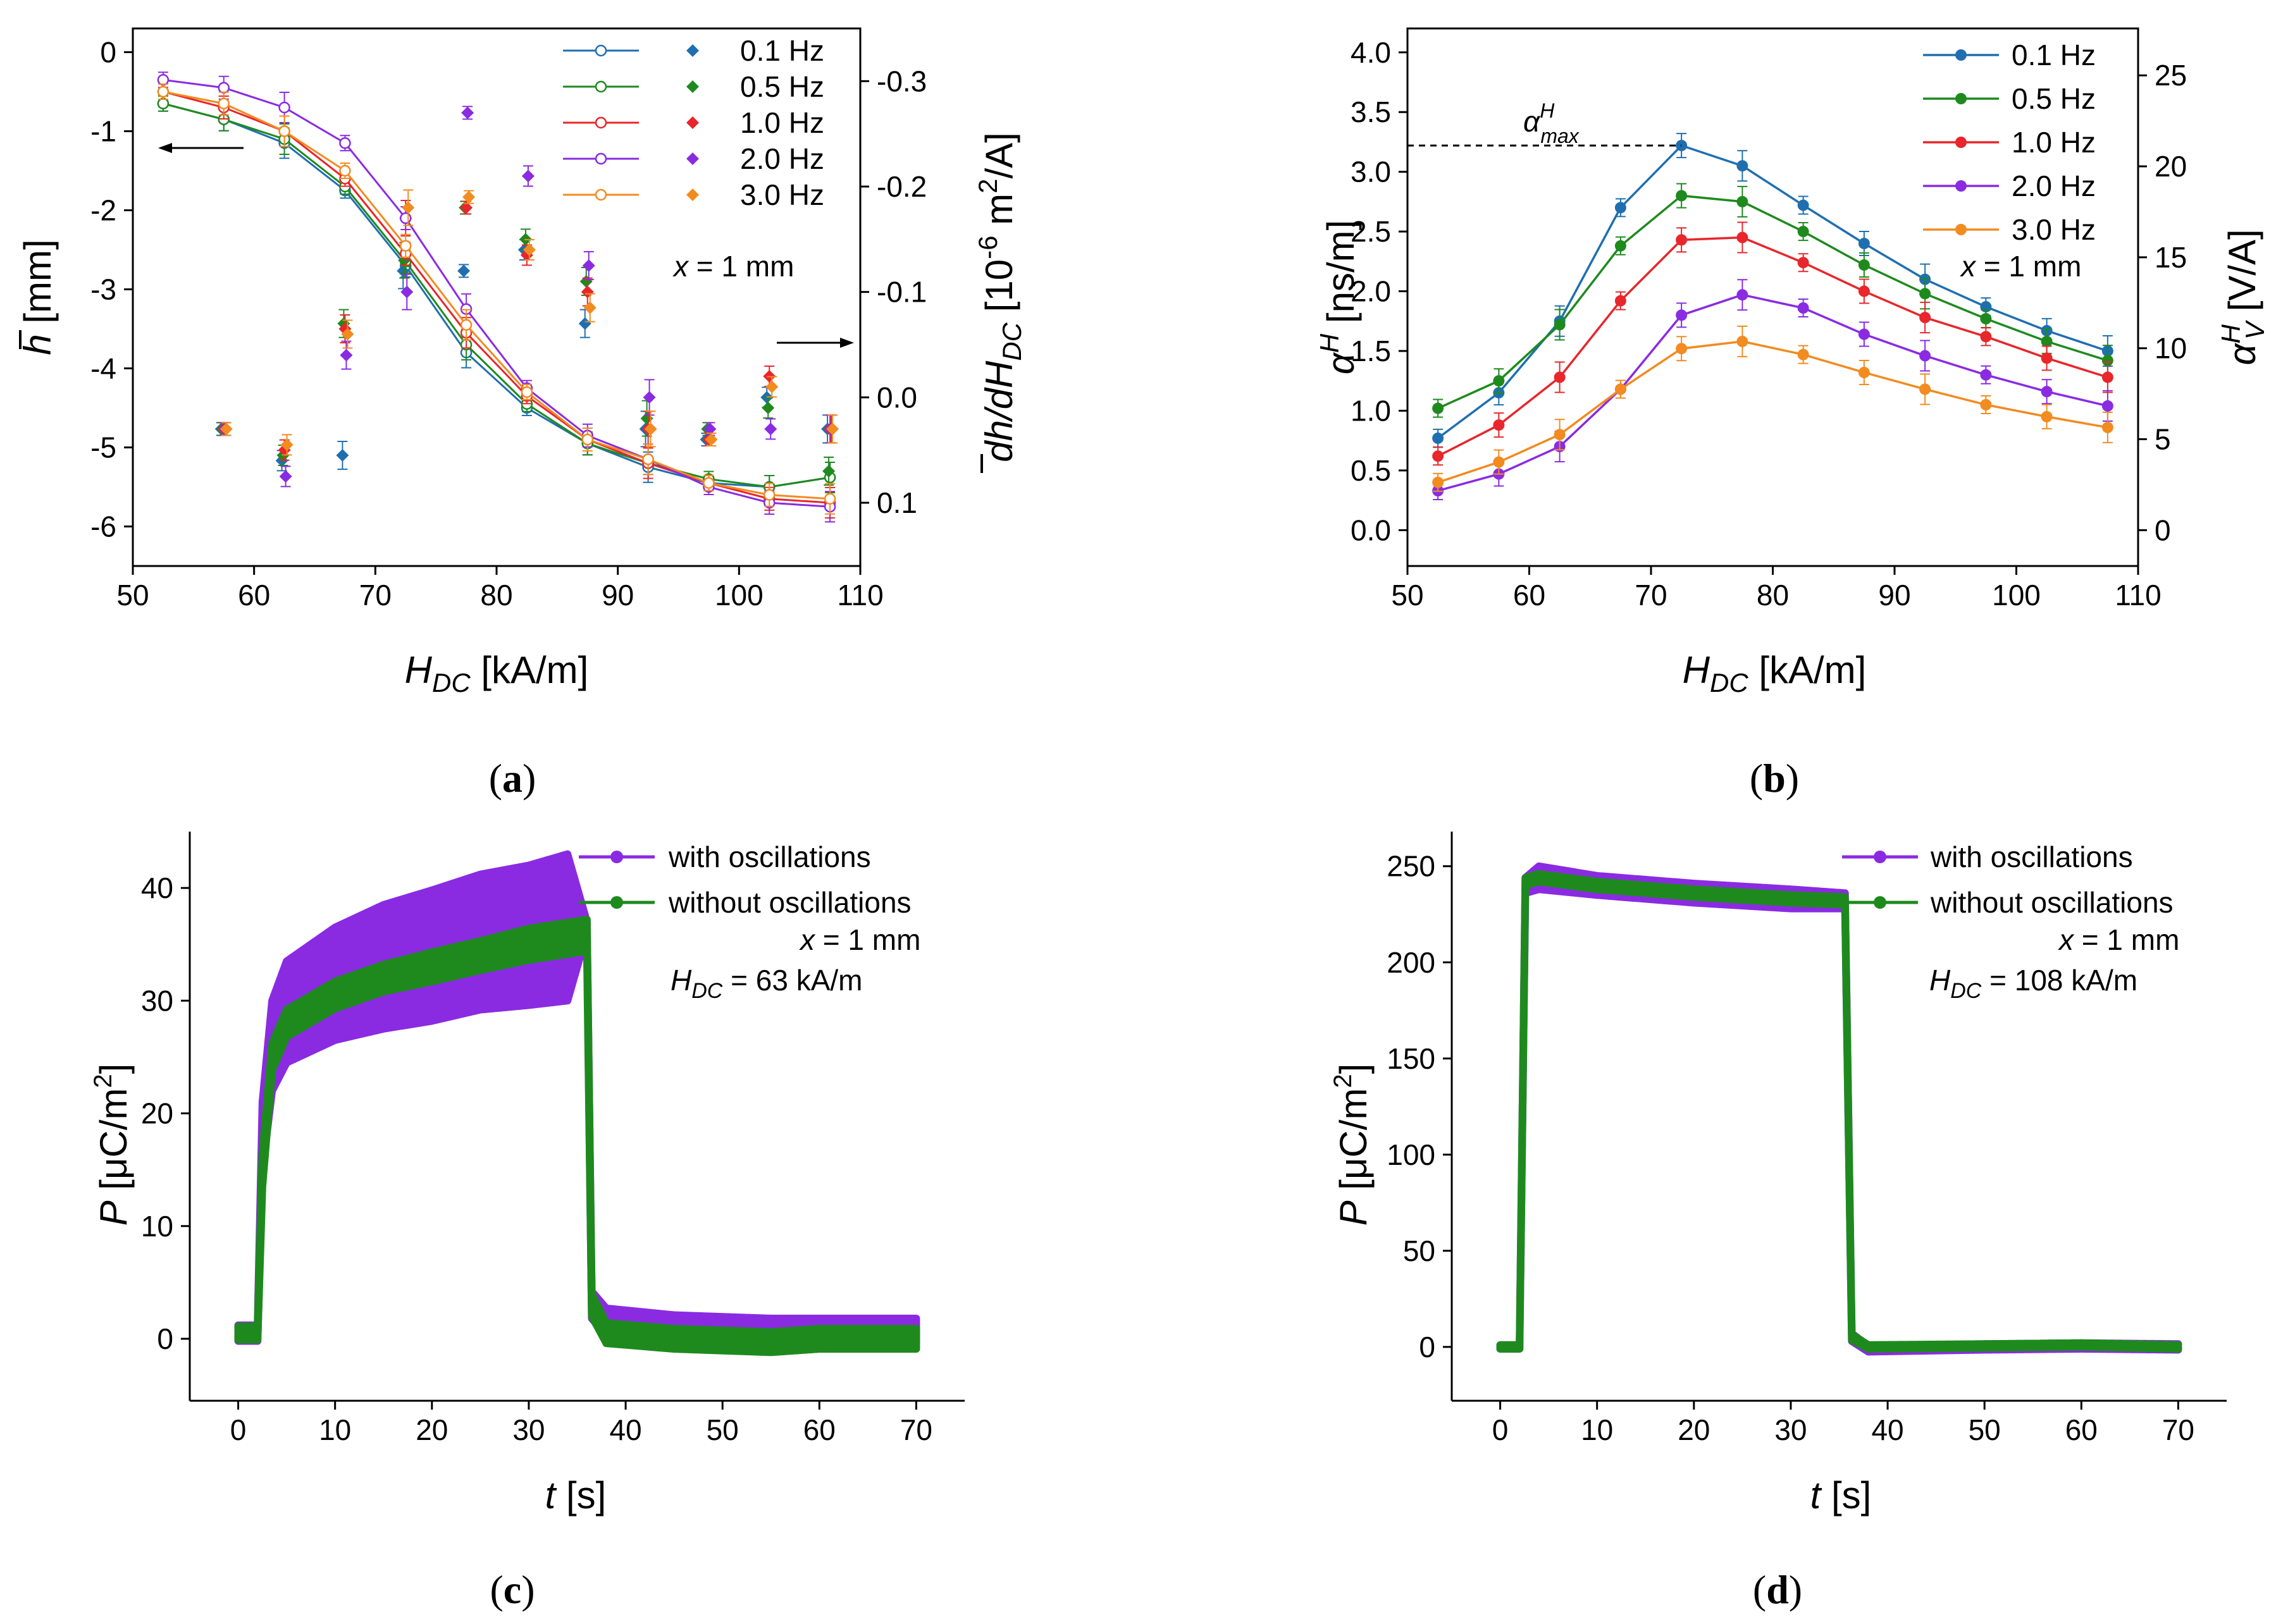 The width and height of the screenshot is (2276, 1624). Describe the element at coordinates (512, 1589) in the screenshot. I see `caption-c: (c)` at that location.